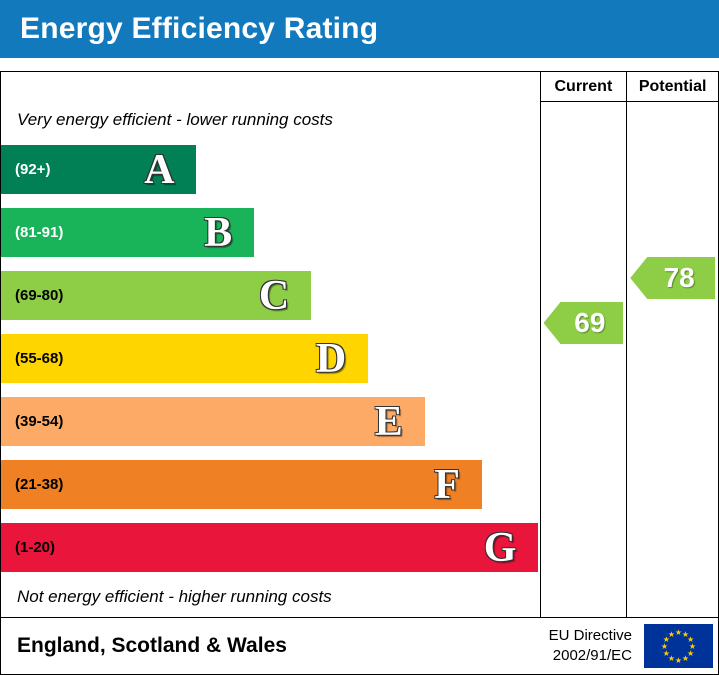  I want to click on band-bar: (55-68) D, so click(185, 358).